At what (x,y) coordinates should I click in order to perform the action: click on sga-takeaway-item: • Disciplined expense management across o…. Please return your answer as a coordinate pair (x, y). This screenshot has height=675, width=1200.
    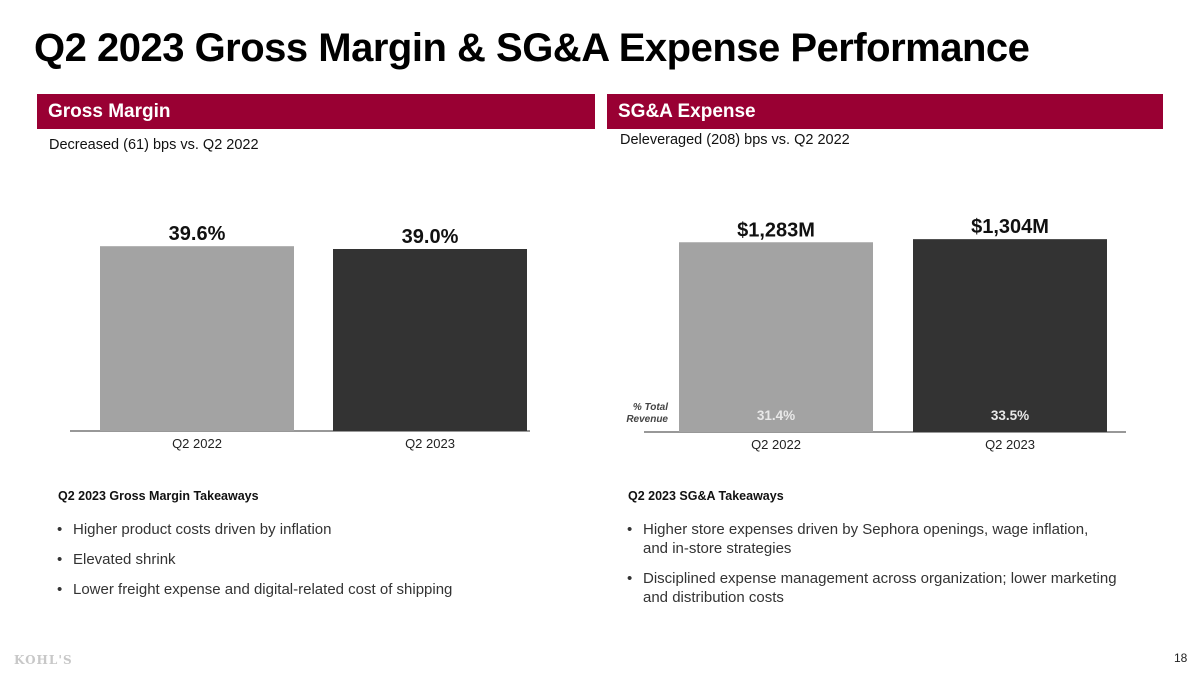
    Looking at the image, I should click on (872, 588).